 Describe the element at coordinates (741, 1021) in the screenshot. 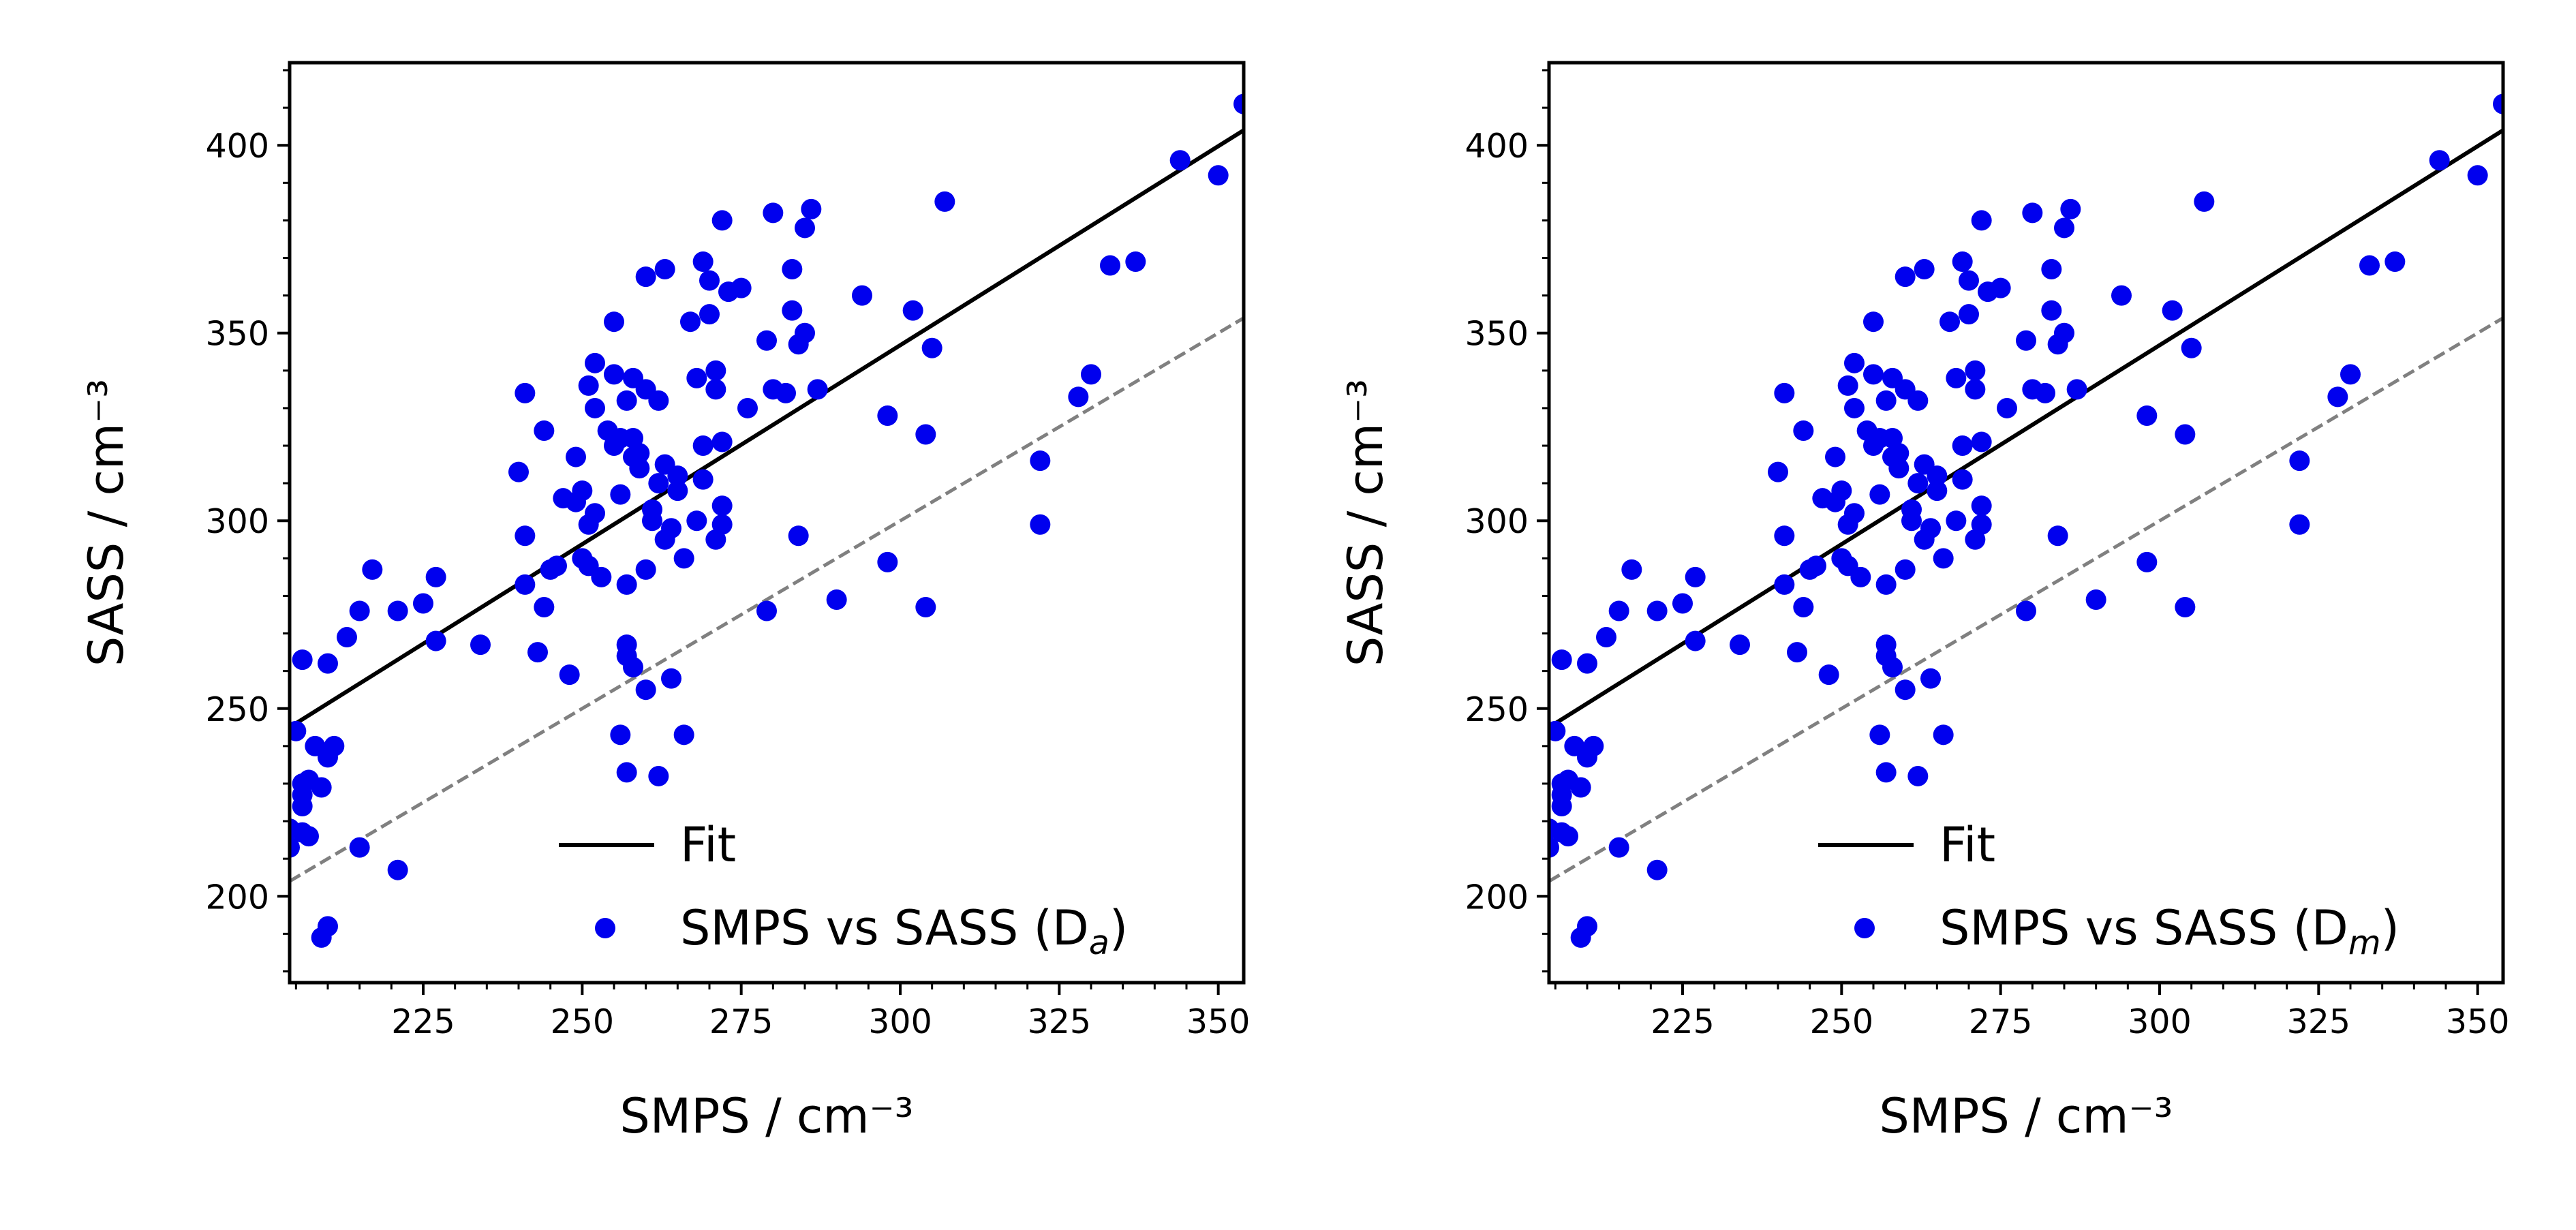

I see `x-tick-label: 275` at that location.